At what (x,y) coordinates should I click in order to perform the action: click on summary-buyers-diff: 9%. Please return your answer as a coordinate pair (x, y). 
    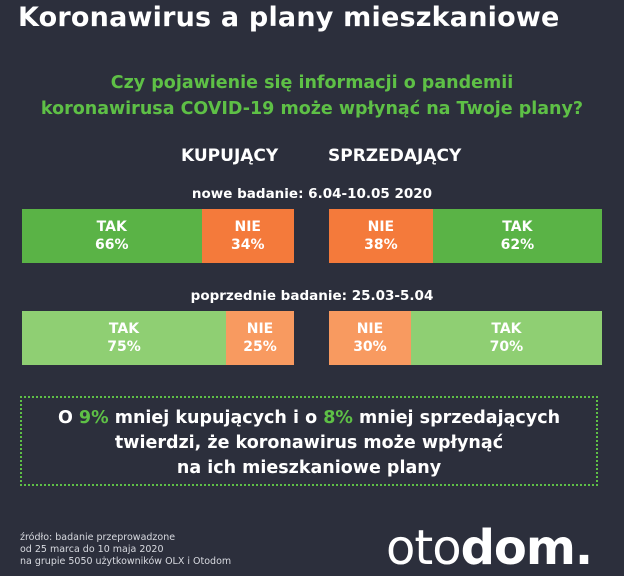
    Looking at the image, I should click on (93, 418).